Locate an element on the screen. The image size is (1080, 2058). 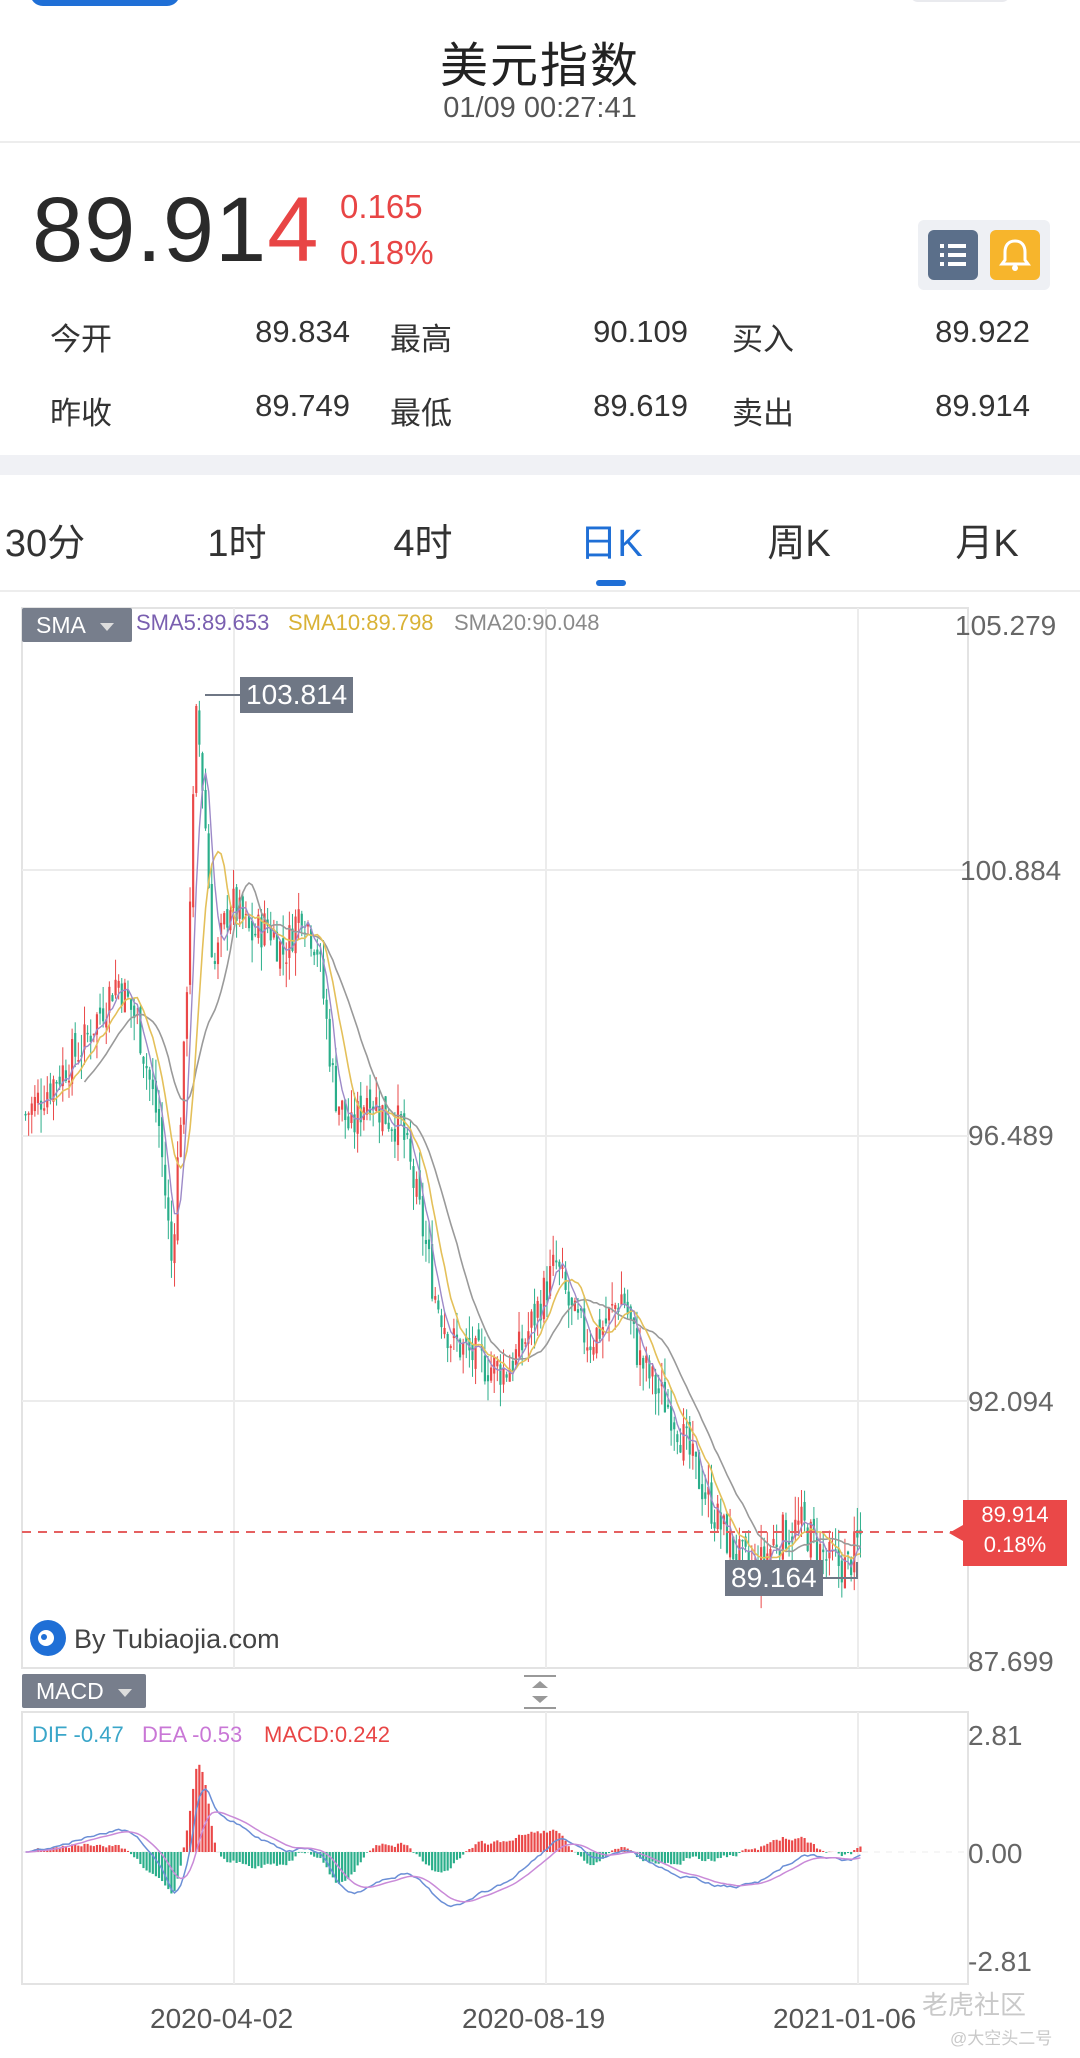
tab-1h: 1时 is located at coordinates (237, 544).